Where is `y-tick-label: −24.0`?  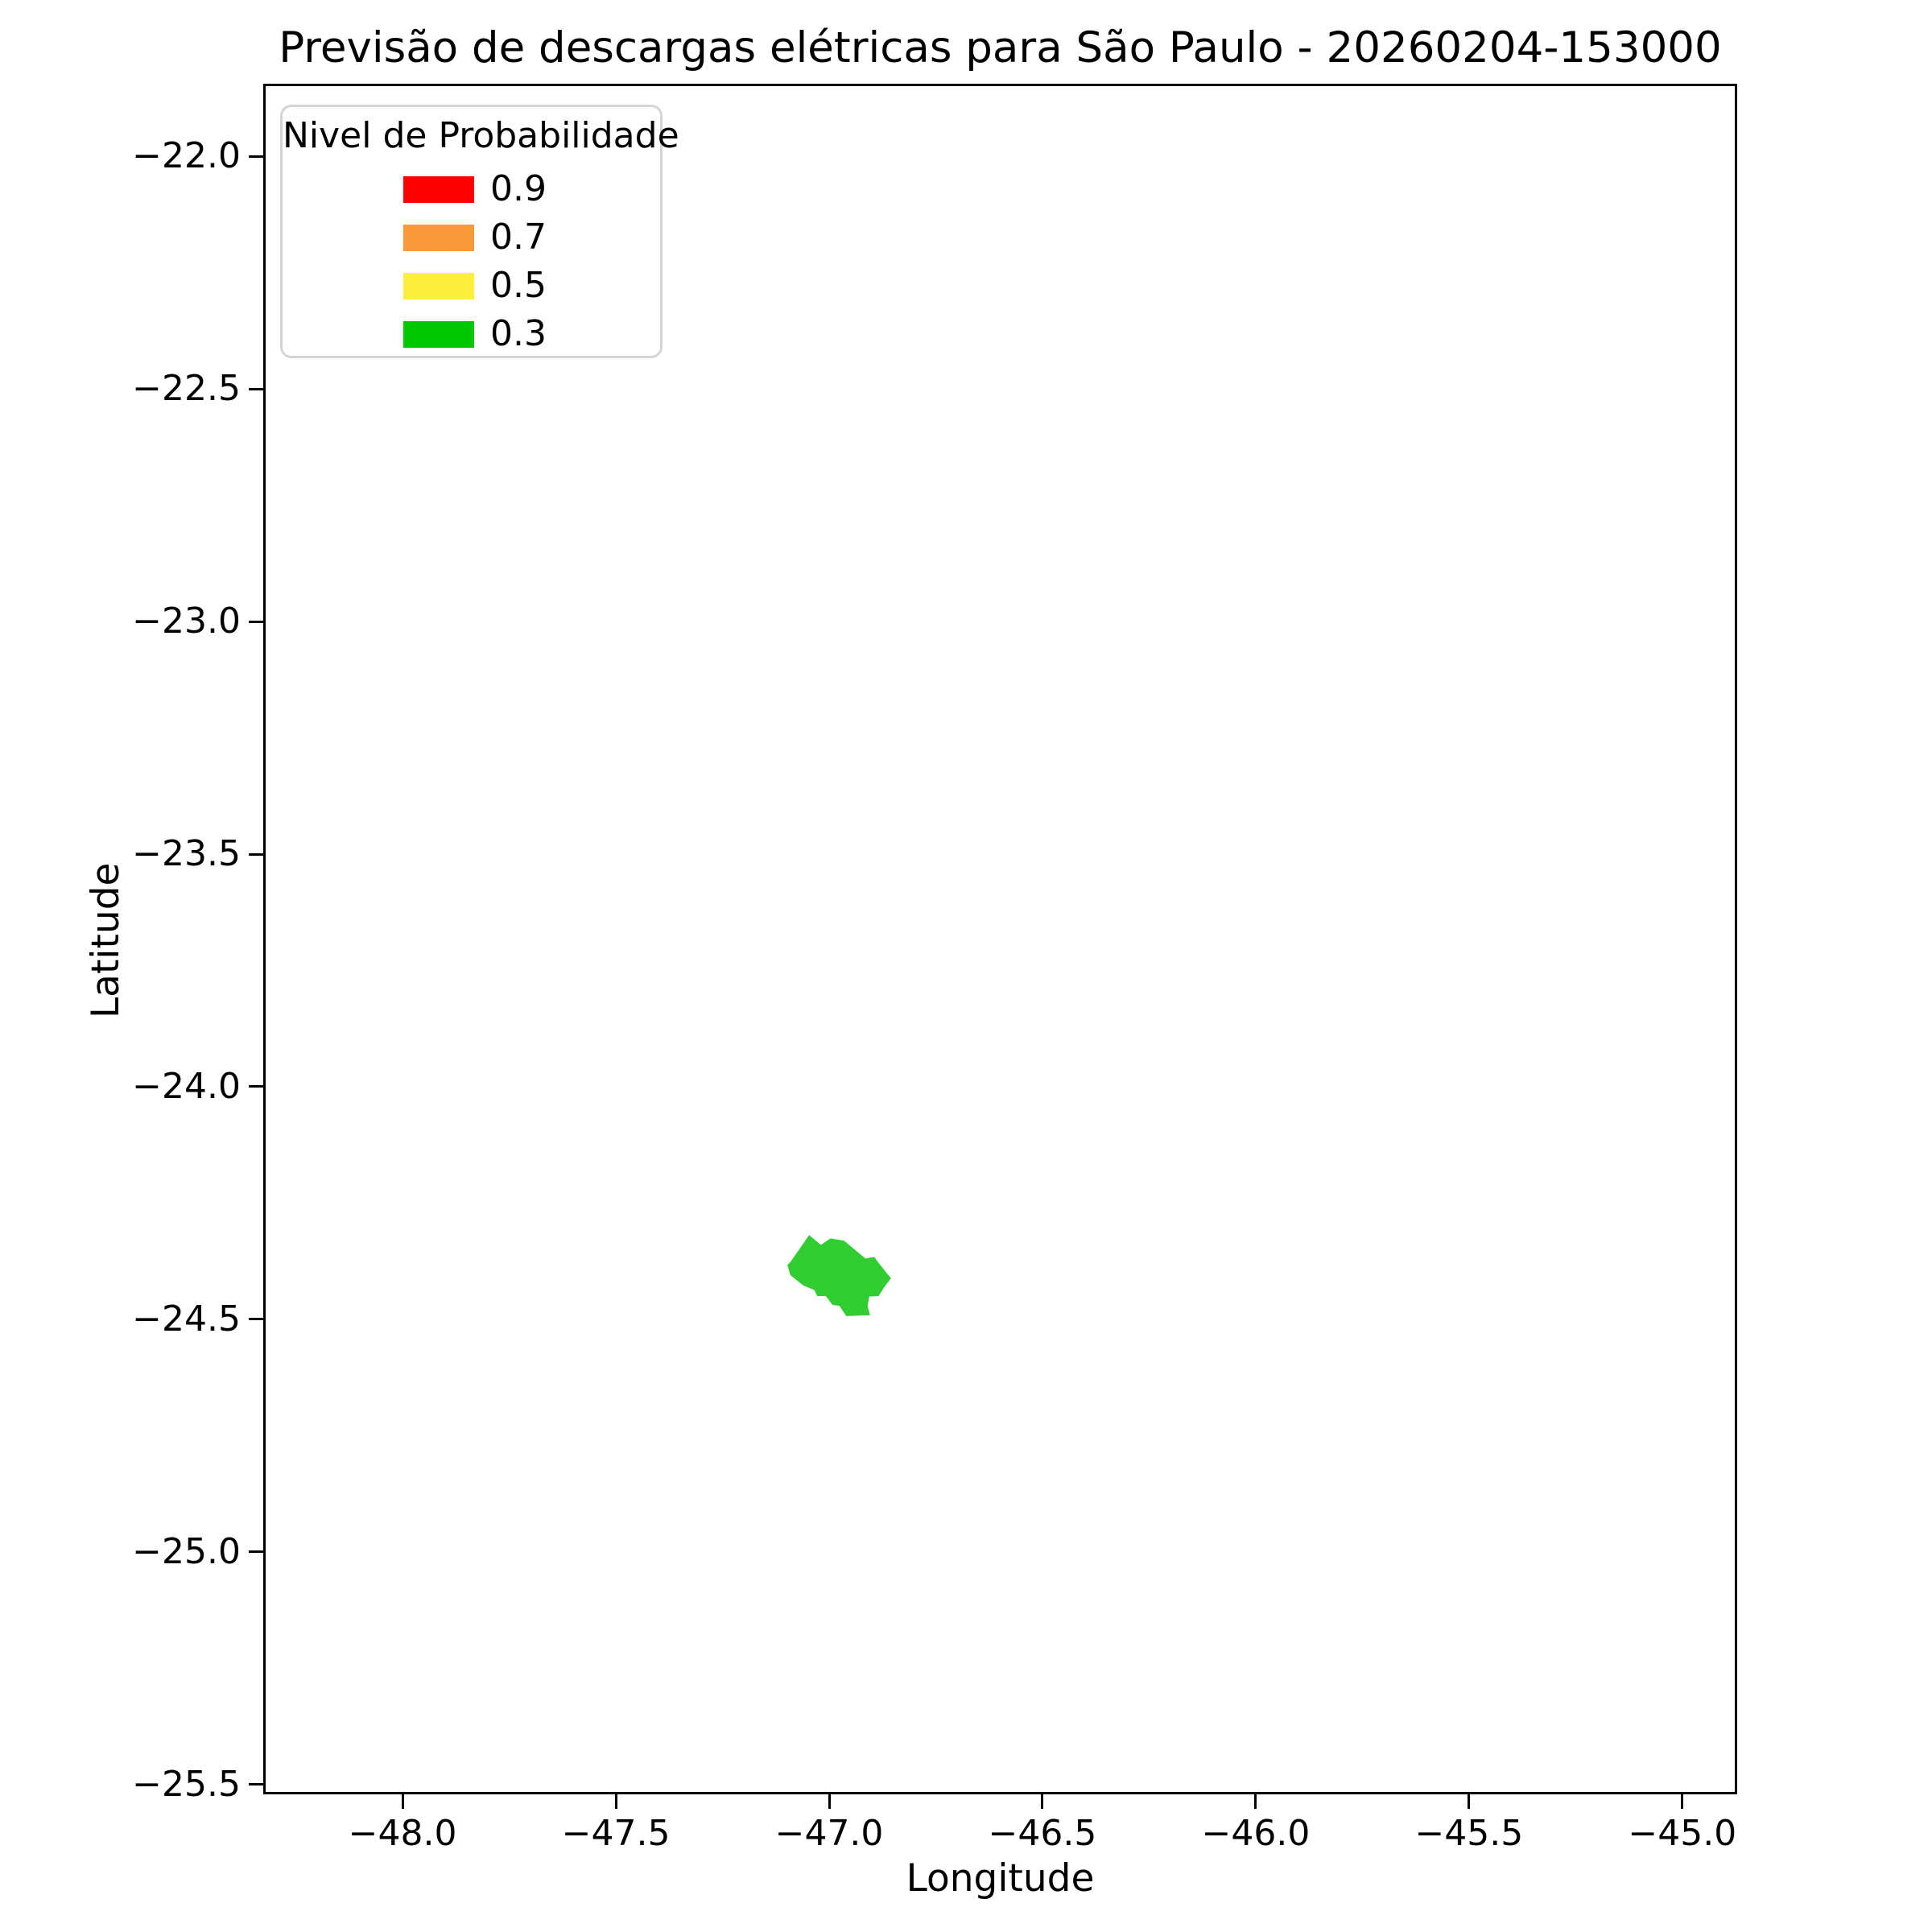
y-tick-label: −24.0 is located at coordinates (186, 1086).